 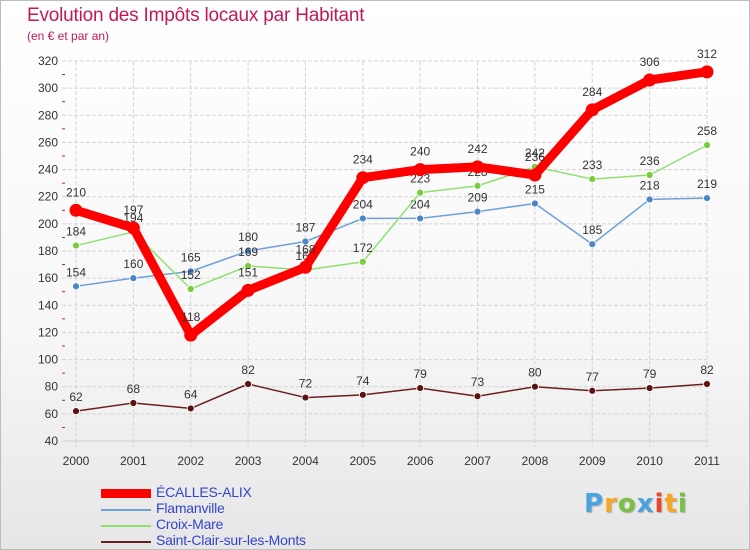 What do you see at coordinates (707, 54) in the screenshot?
I see `data-label: 312` at bounding box center [707, 54].